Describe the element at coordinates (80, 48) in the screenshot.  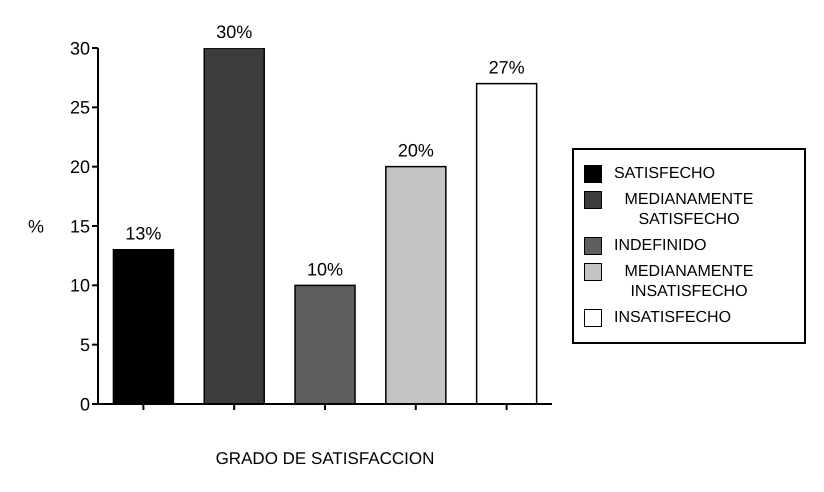
I see `y-tick-label: 30` at that location.